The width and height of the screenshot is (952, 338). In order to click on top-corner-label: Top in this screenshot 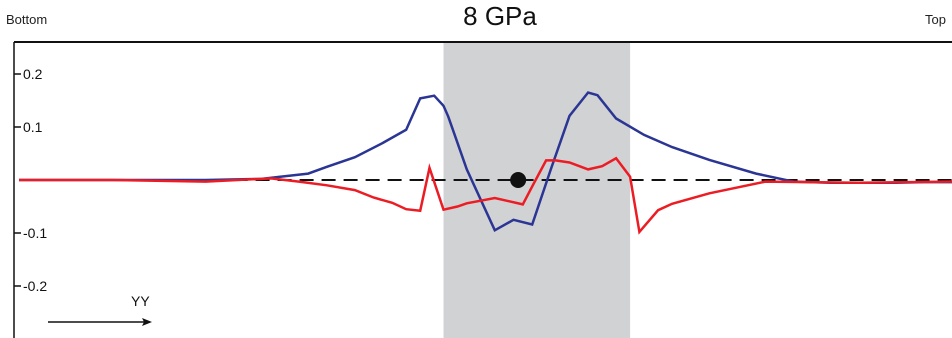, I will do `click(935, 19)`.